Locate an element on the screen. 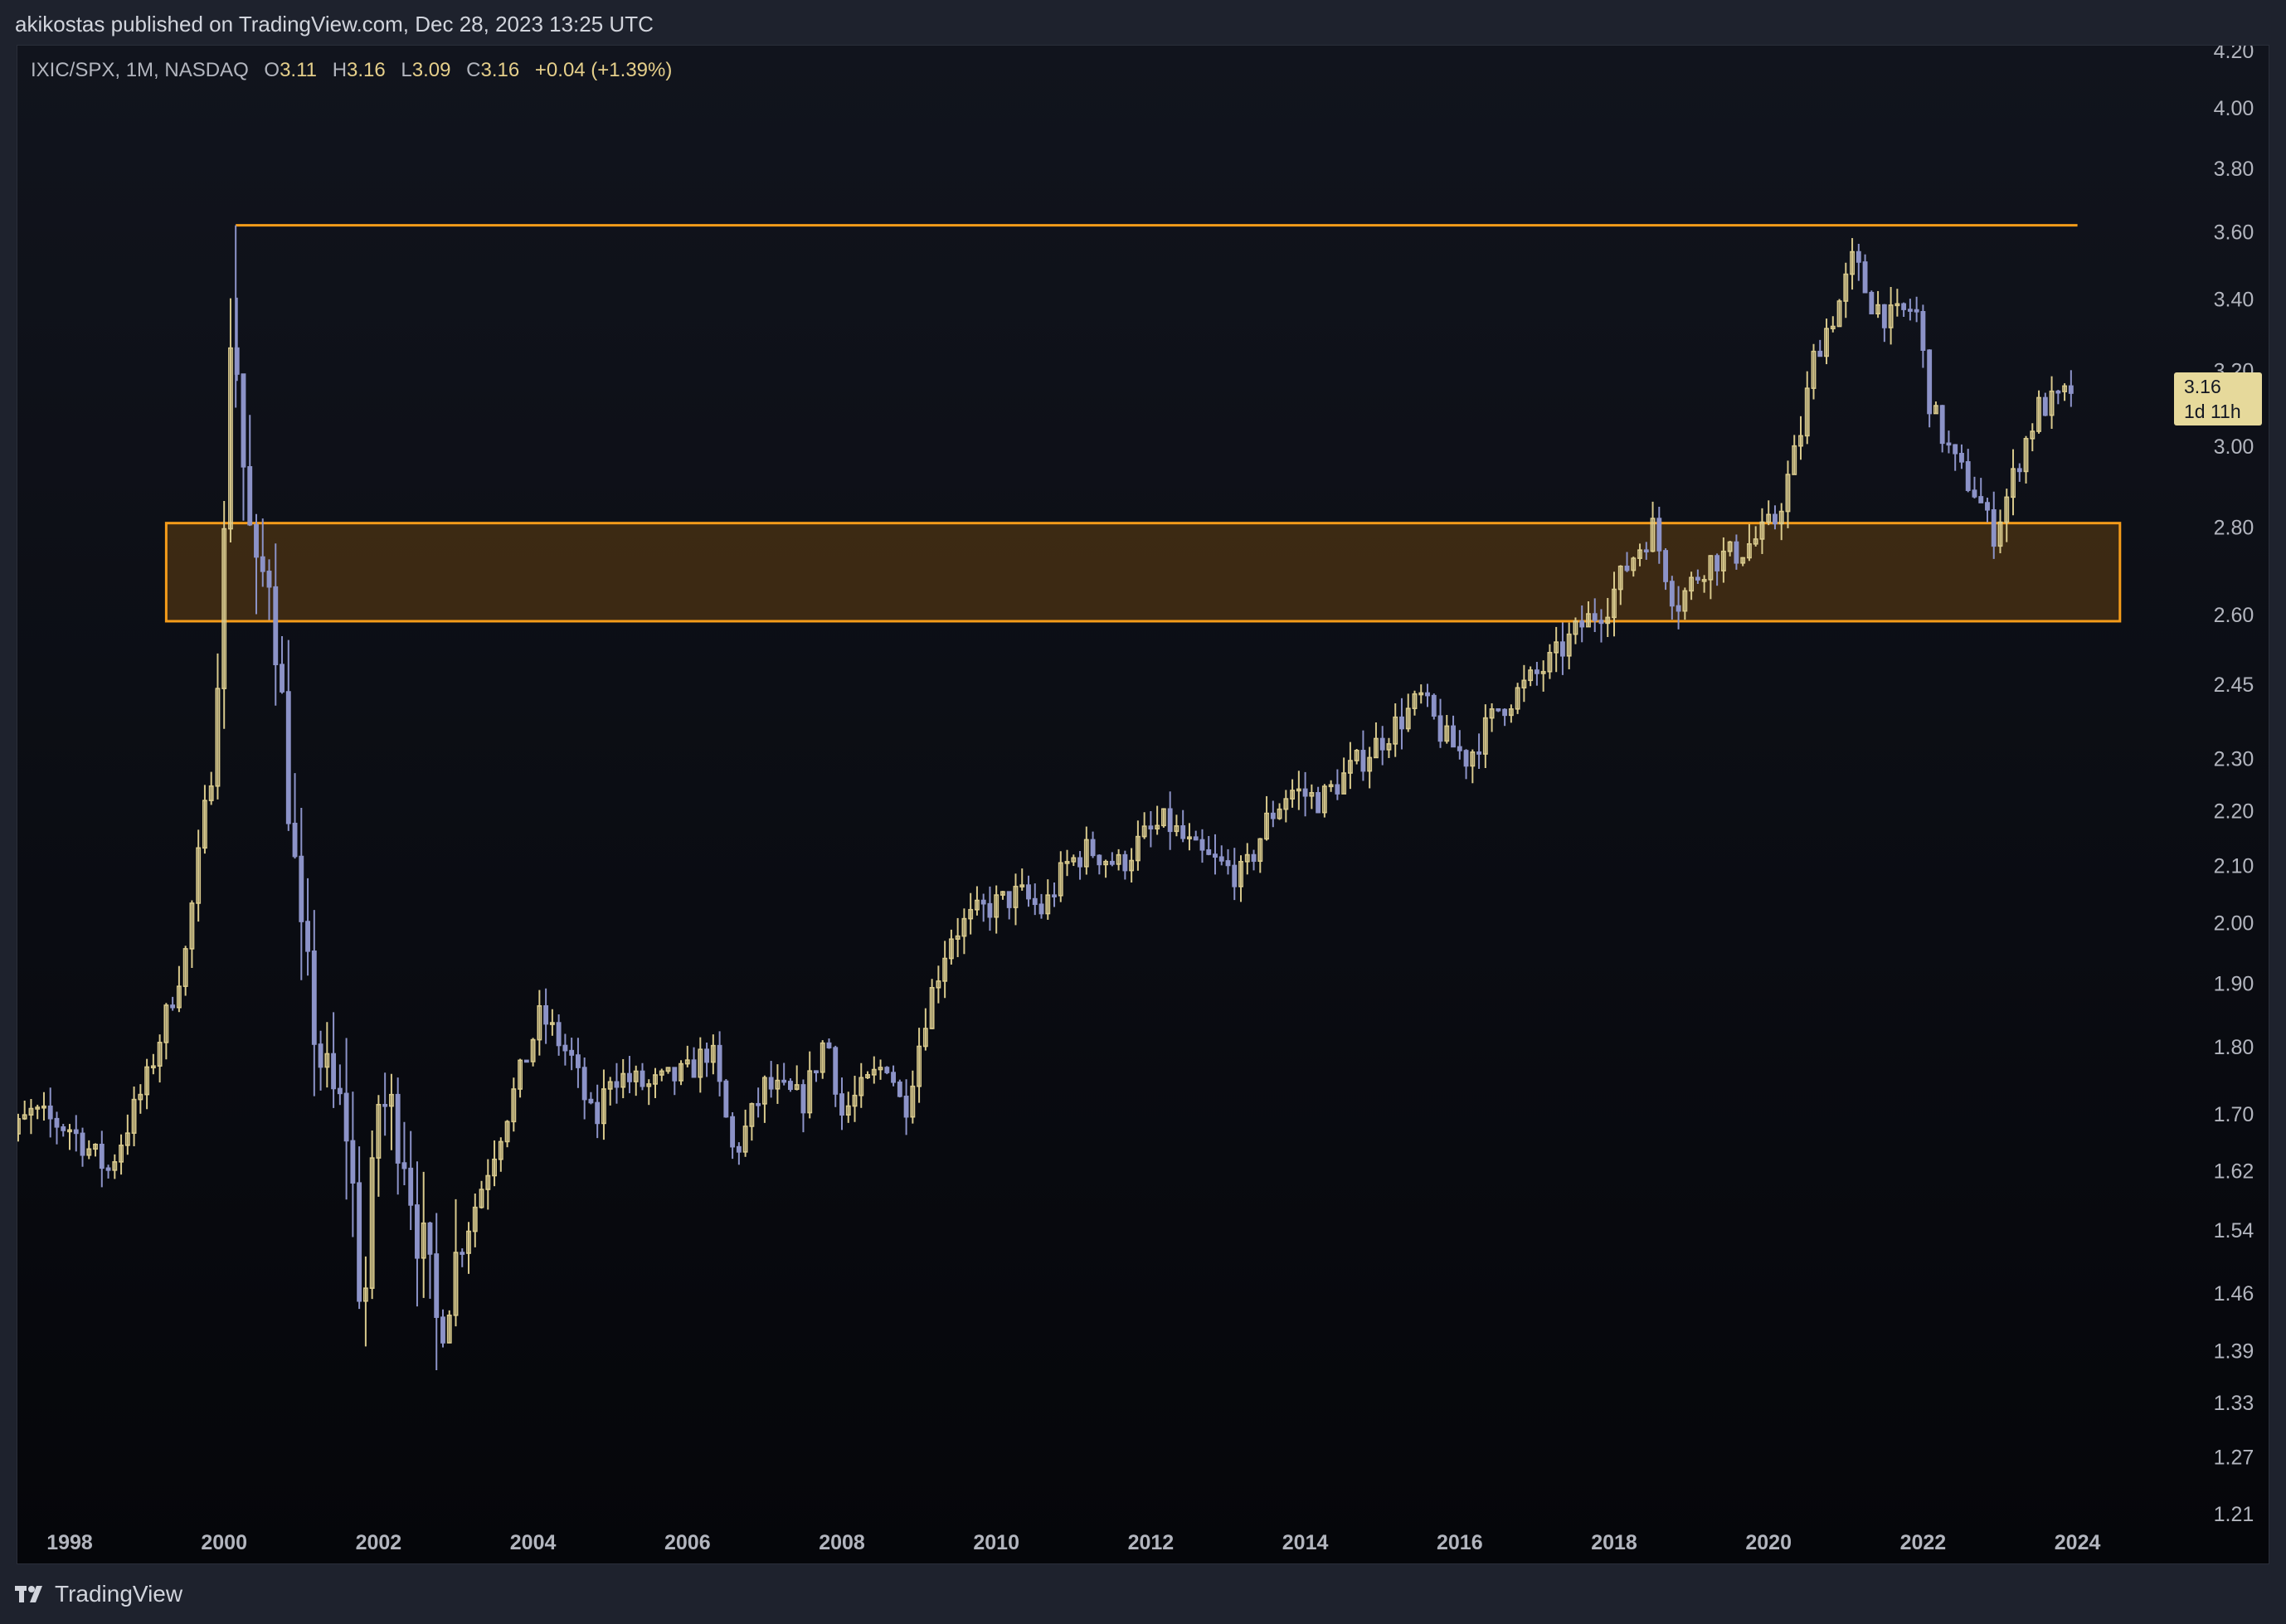 Image resolution: width=2286 pixels, height=1624 pixels. legend-open-label: O is located at coordinates (272, 70).